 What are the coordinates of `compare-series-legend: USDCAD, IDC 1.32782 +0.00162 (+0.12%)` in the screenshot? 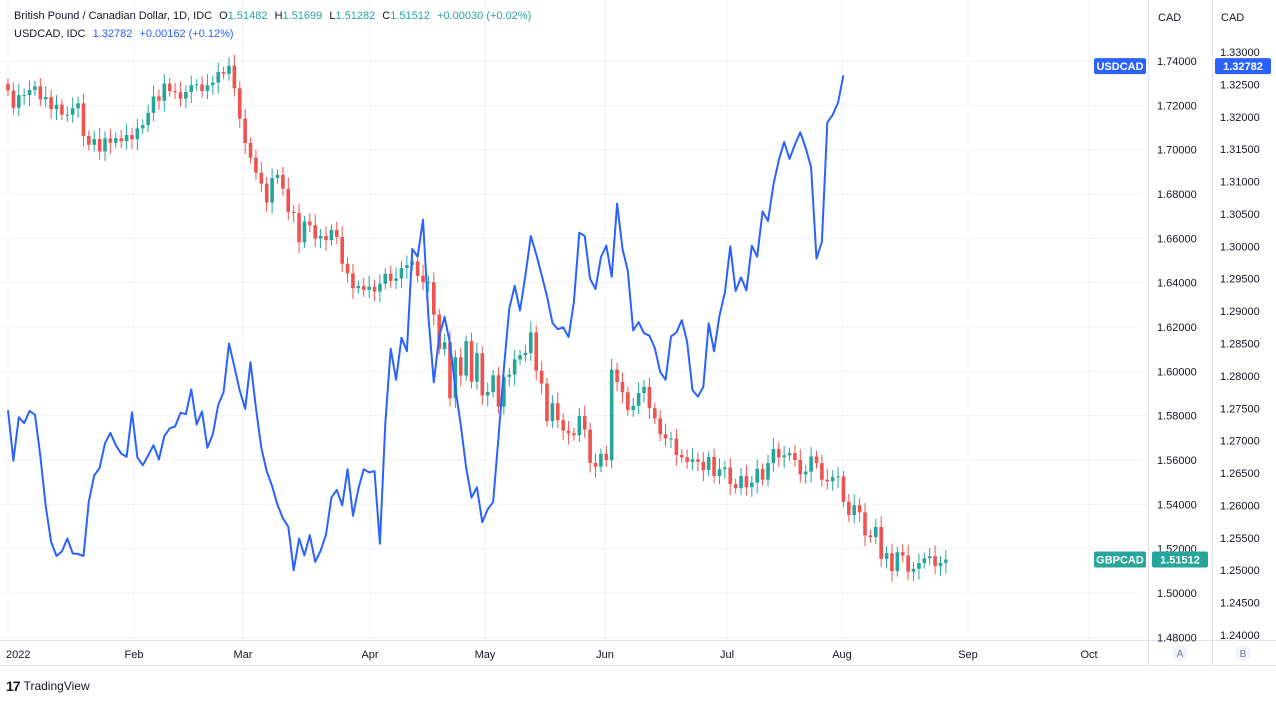 It's located at (126, 34).